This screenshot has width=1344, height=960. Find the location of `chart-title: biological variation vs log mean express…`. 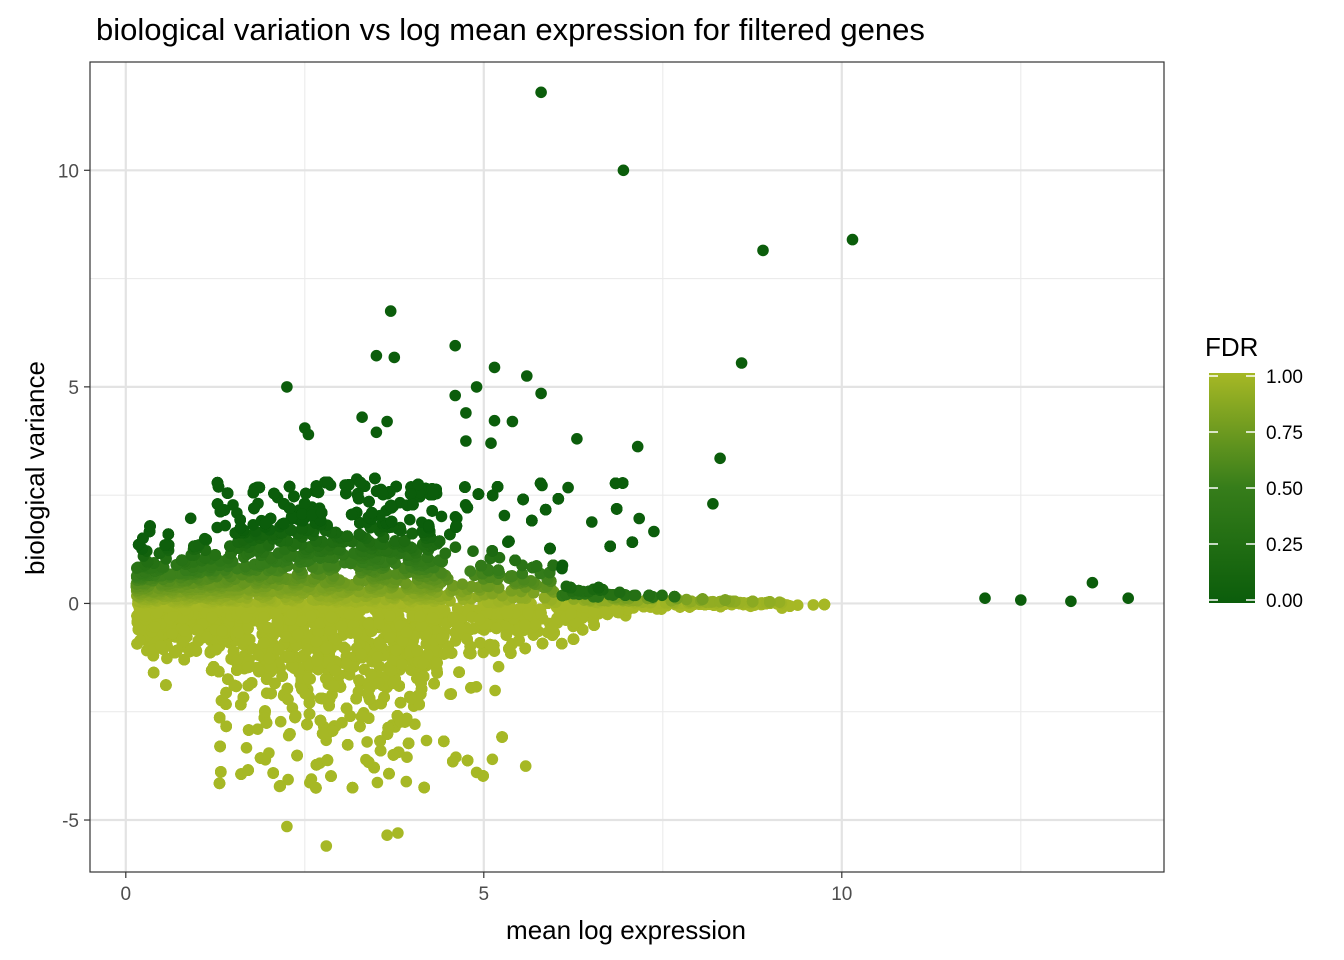

chart-title: biological variation vs log mean express… is located at coordinates (510, 29).